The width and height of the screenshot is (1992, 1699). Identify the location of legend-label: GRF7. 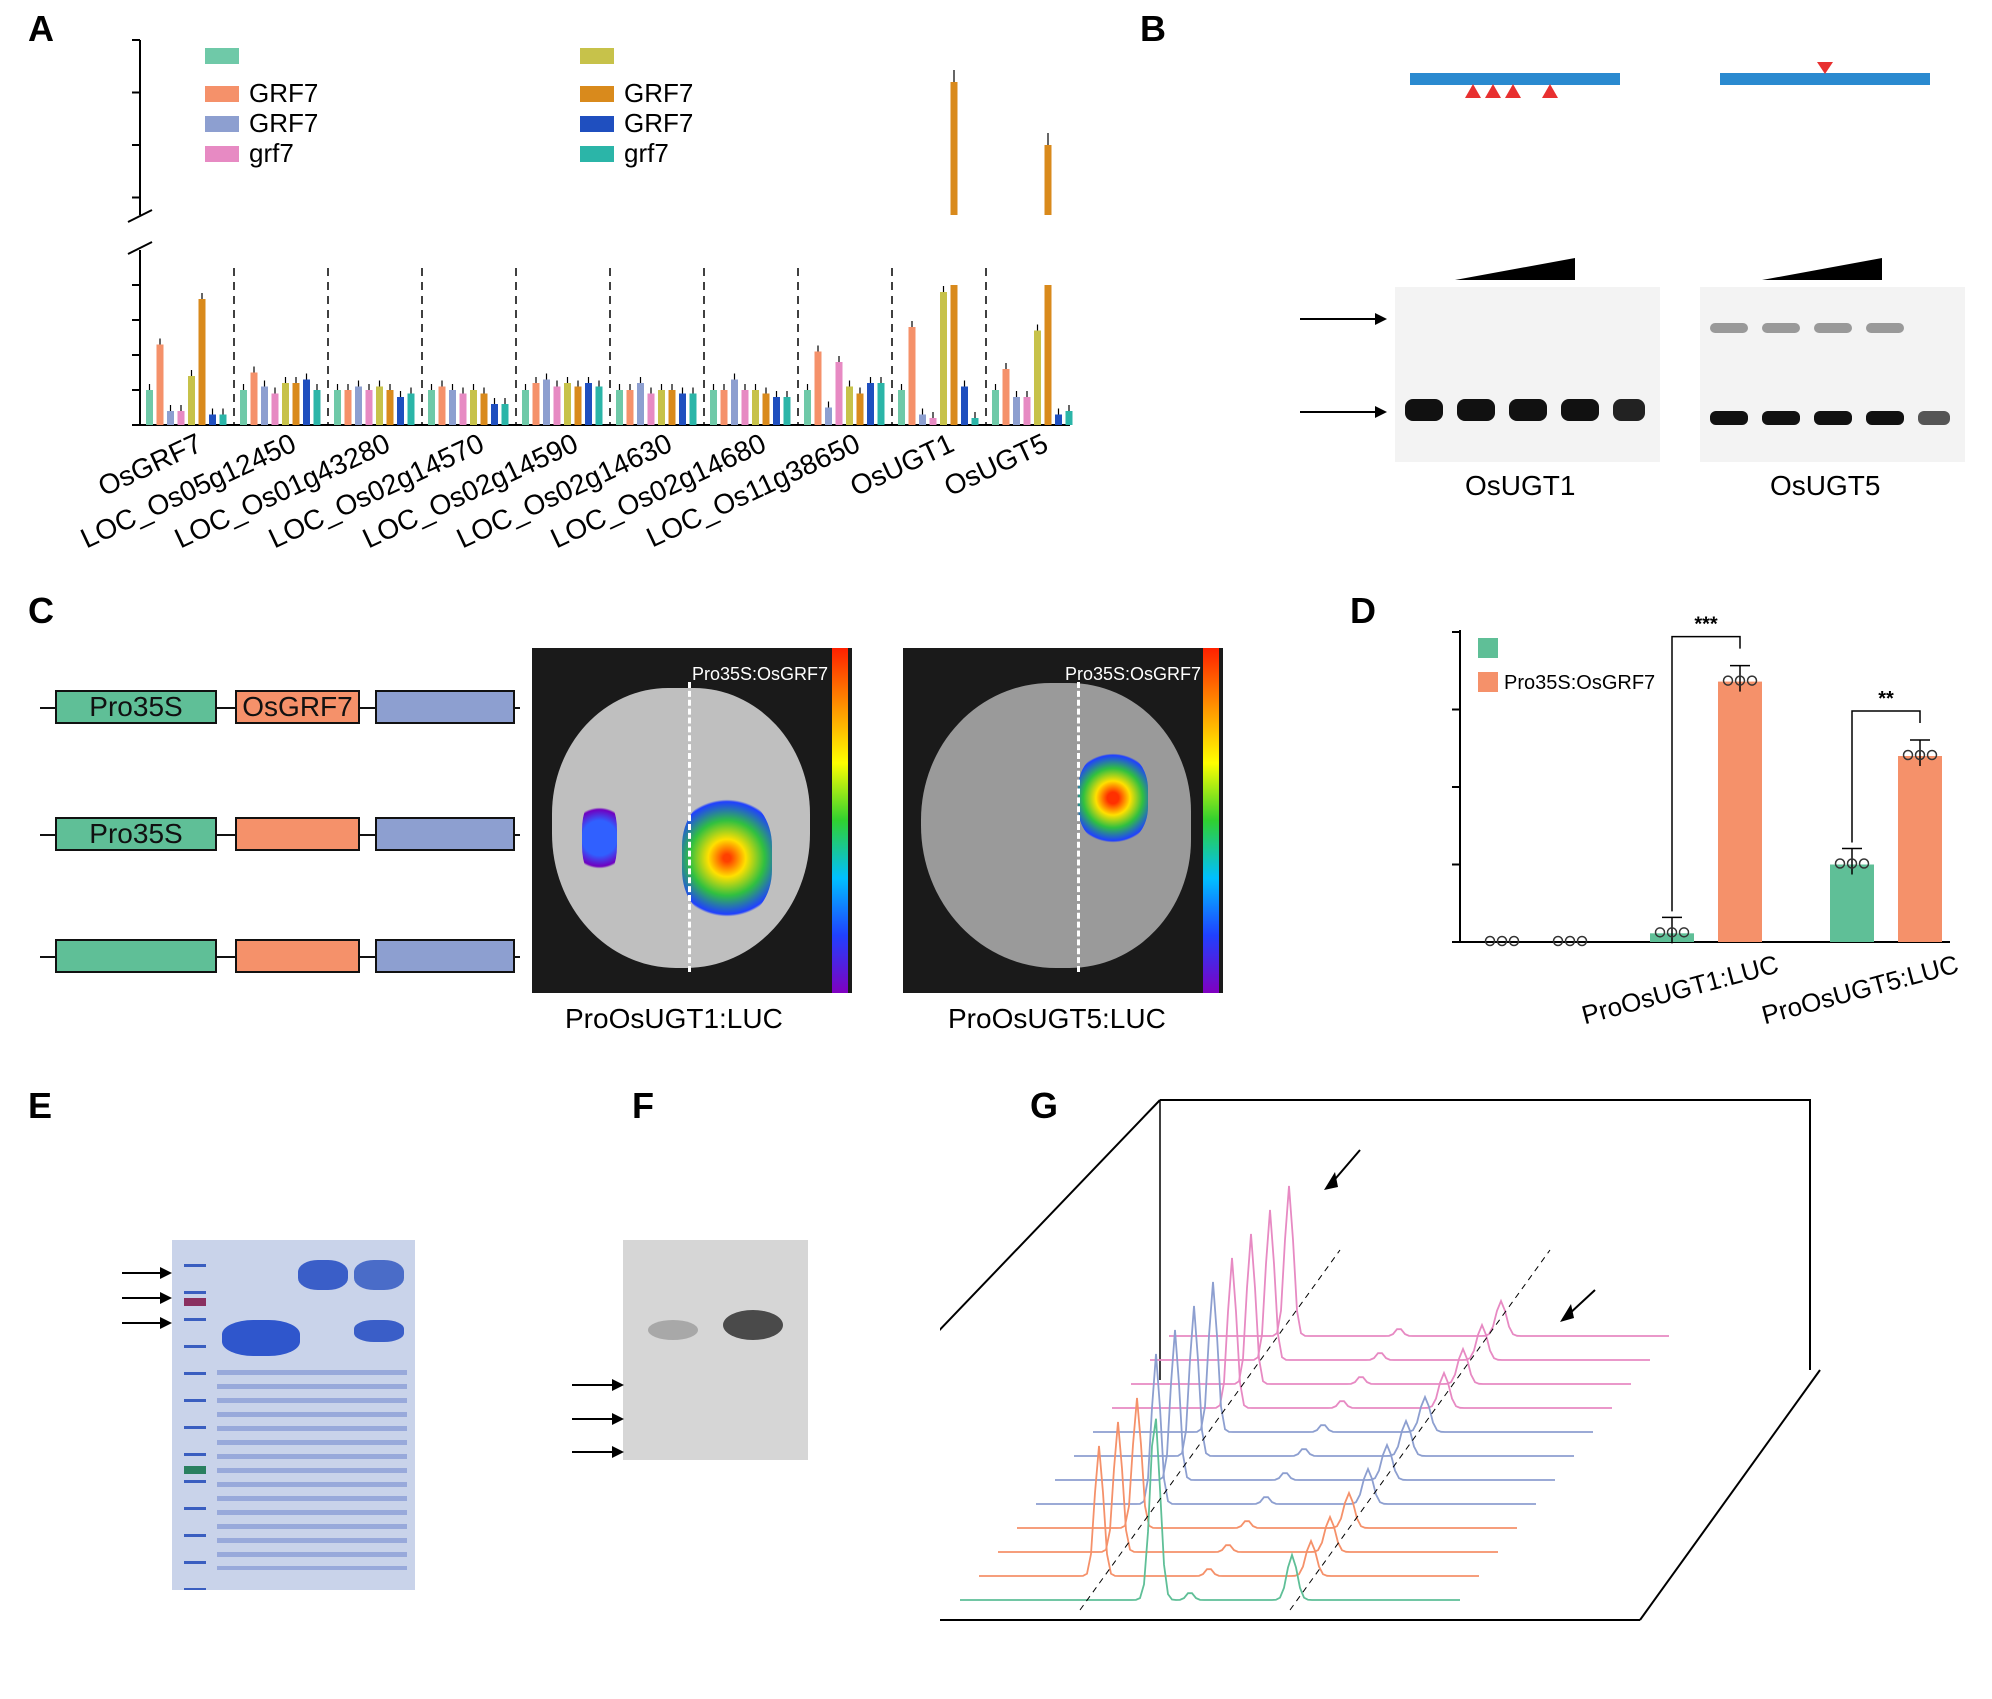
(284, 123).